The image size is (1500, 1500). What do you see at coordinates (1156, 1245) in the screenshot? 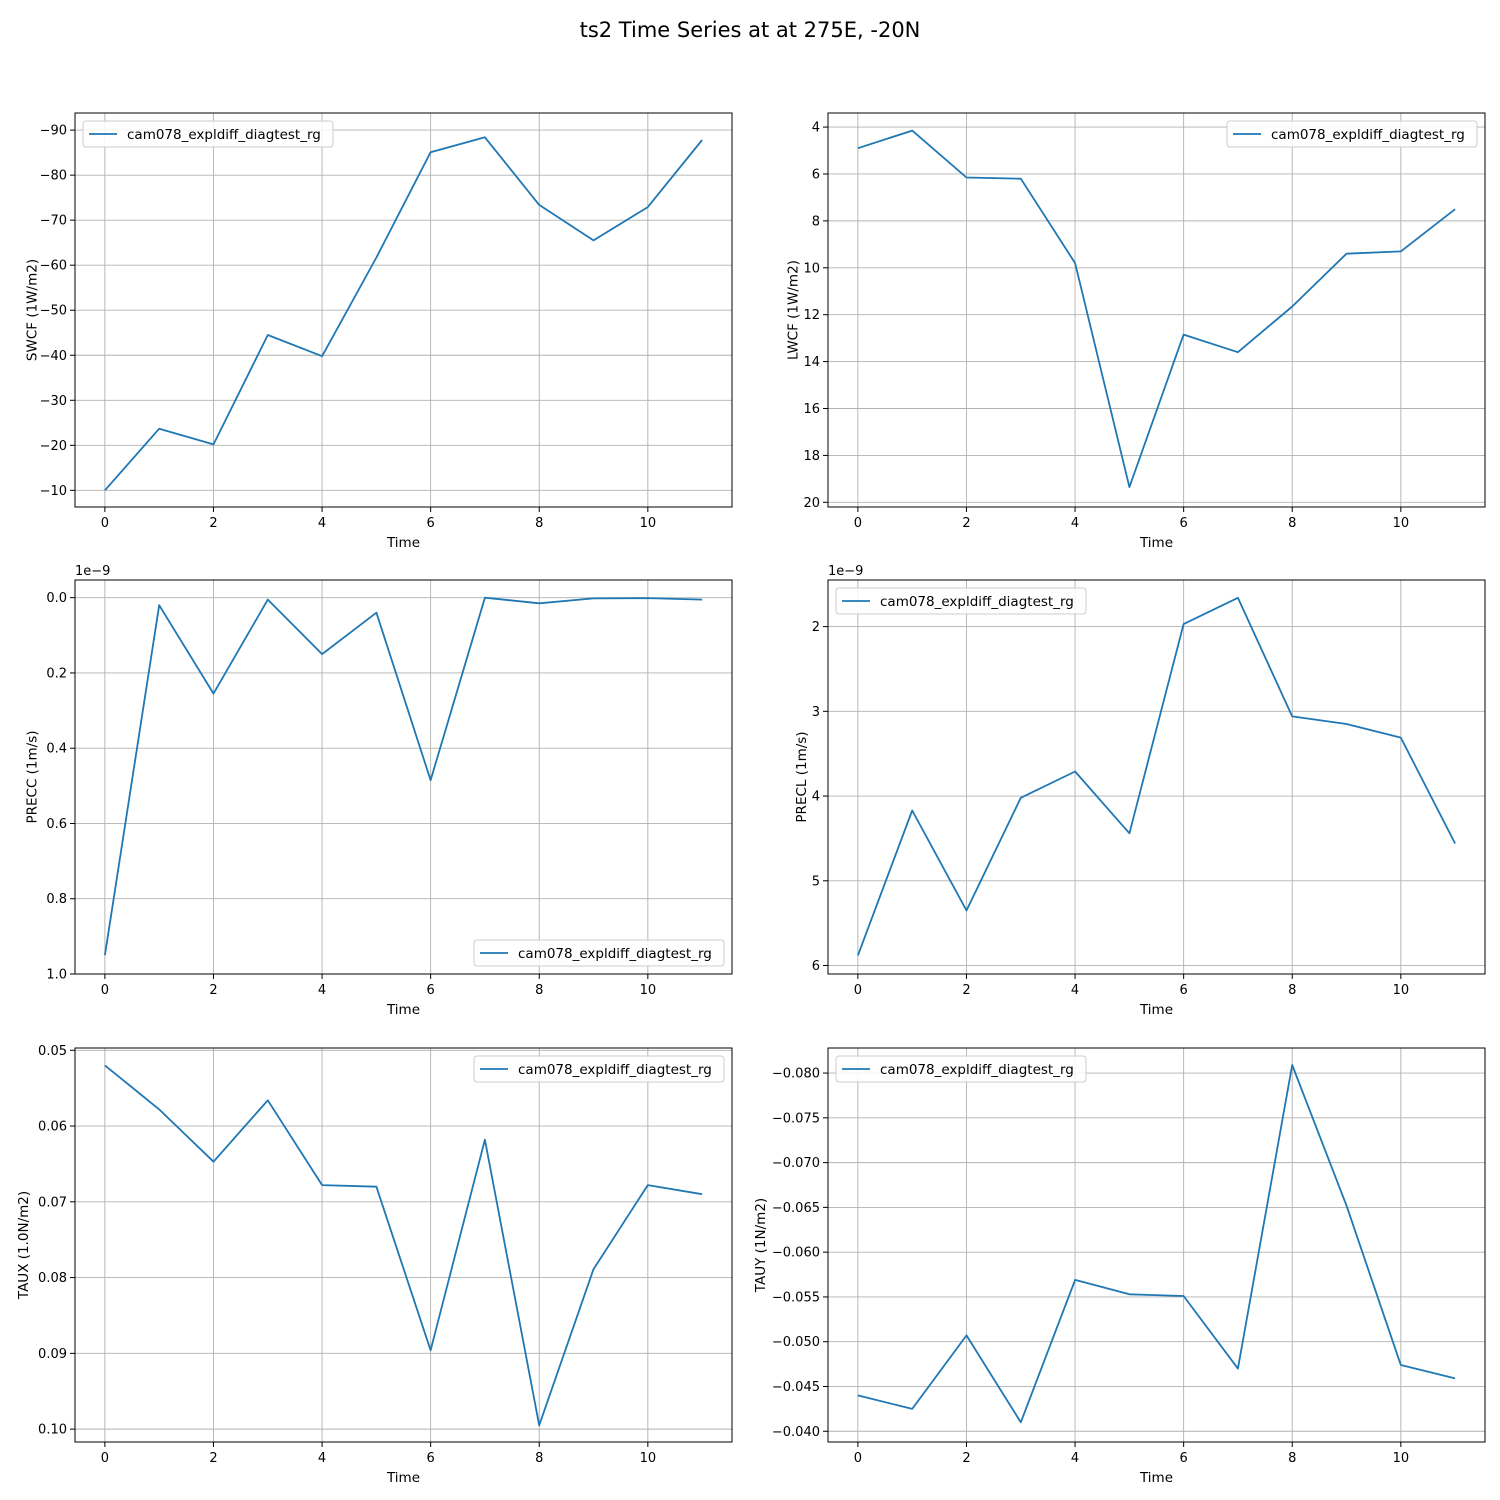
I see `panel-6-axes-frame` at bounding box center [1156, 1245].